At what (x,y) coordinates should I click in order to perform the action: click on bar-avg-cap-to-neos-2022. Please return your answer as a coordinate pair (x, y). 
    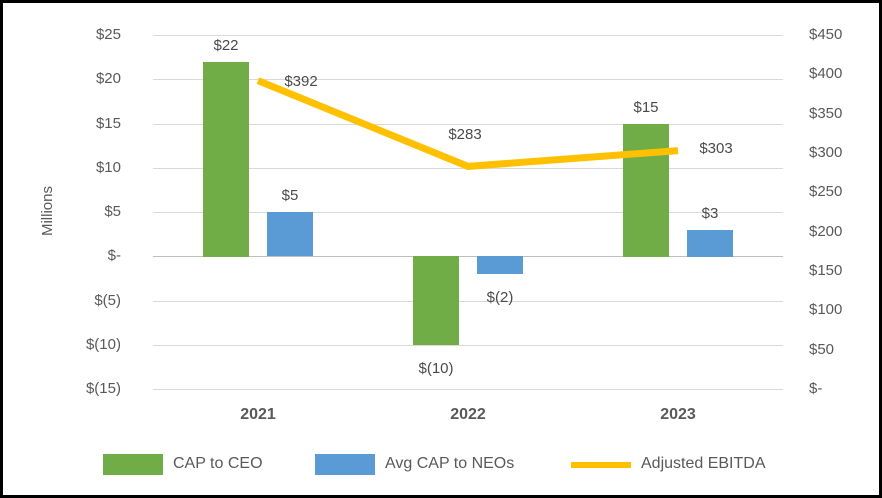
    Looking at the image, I should click on (500, 265).